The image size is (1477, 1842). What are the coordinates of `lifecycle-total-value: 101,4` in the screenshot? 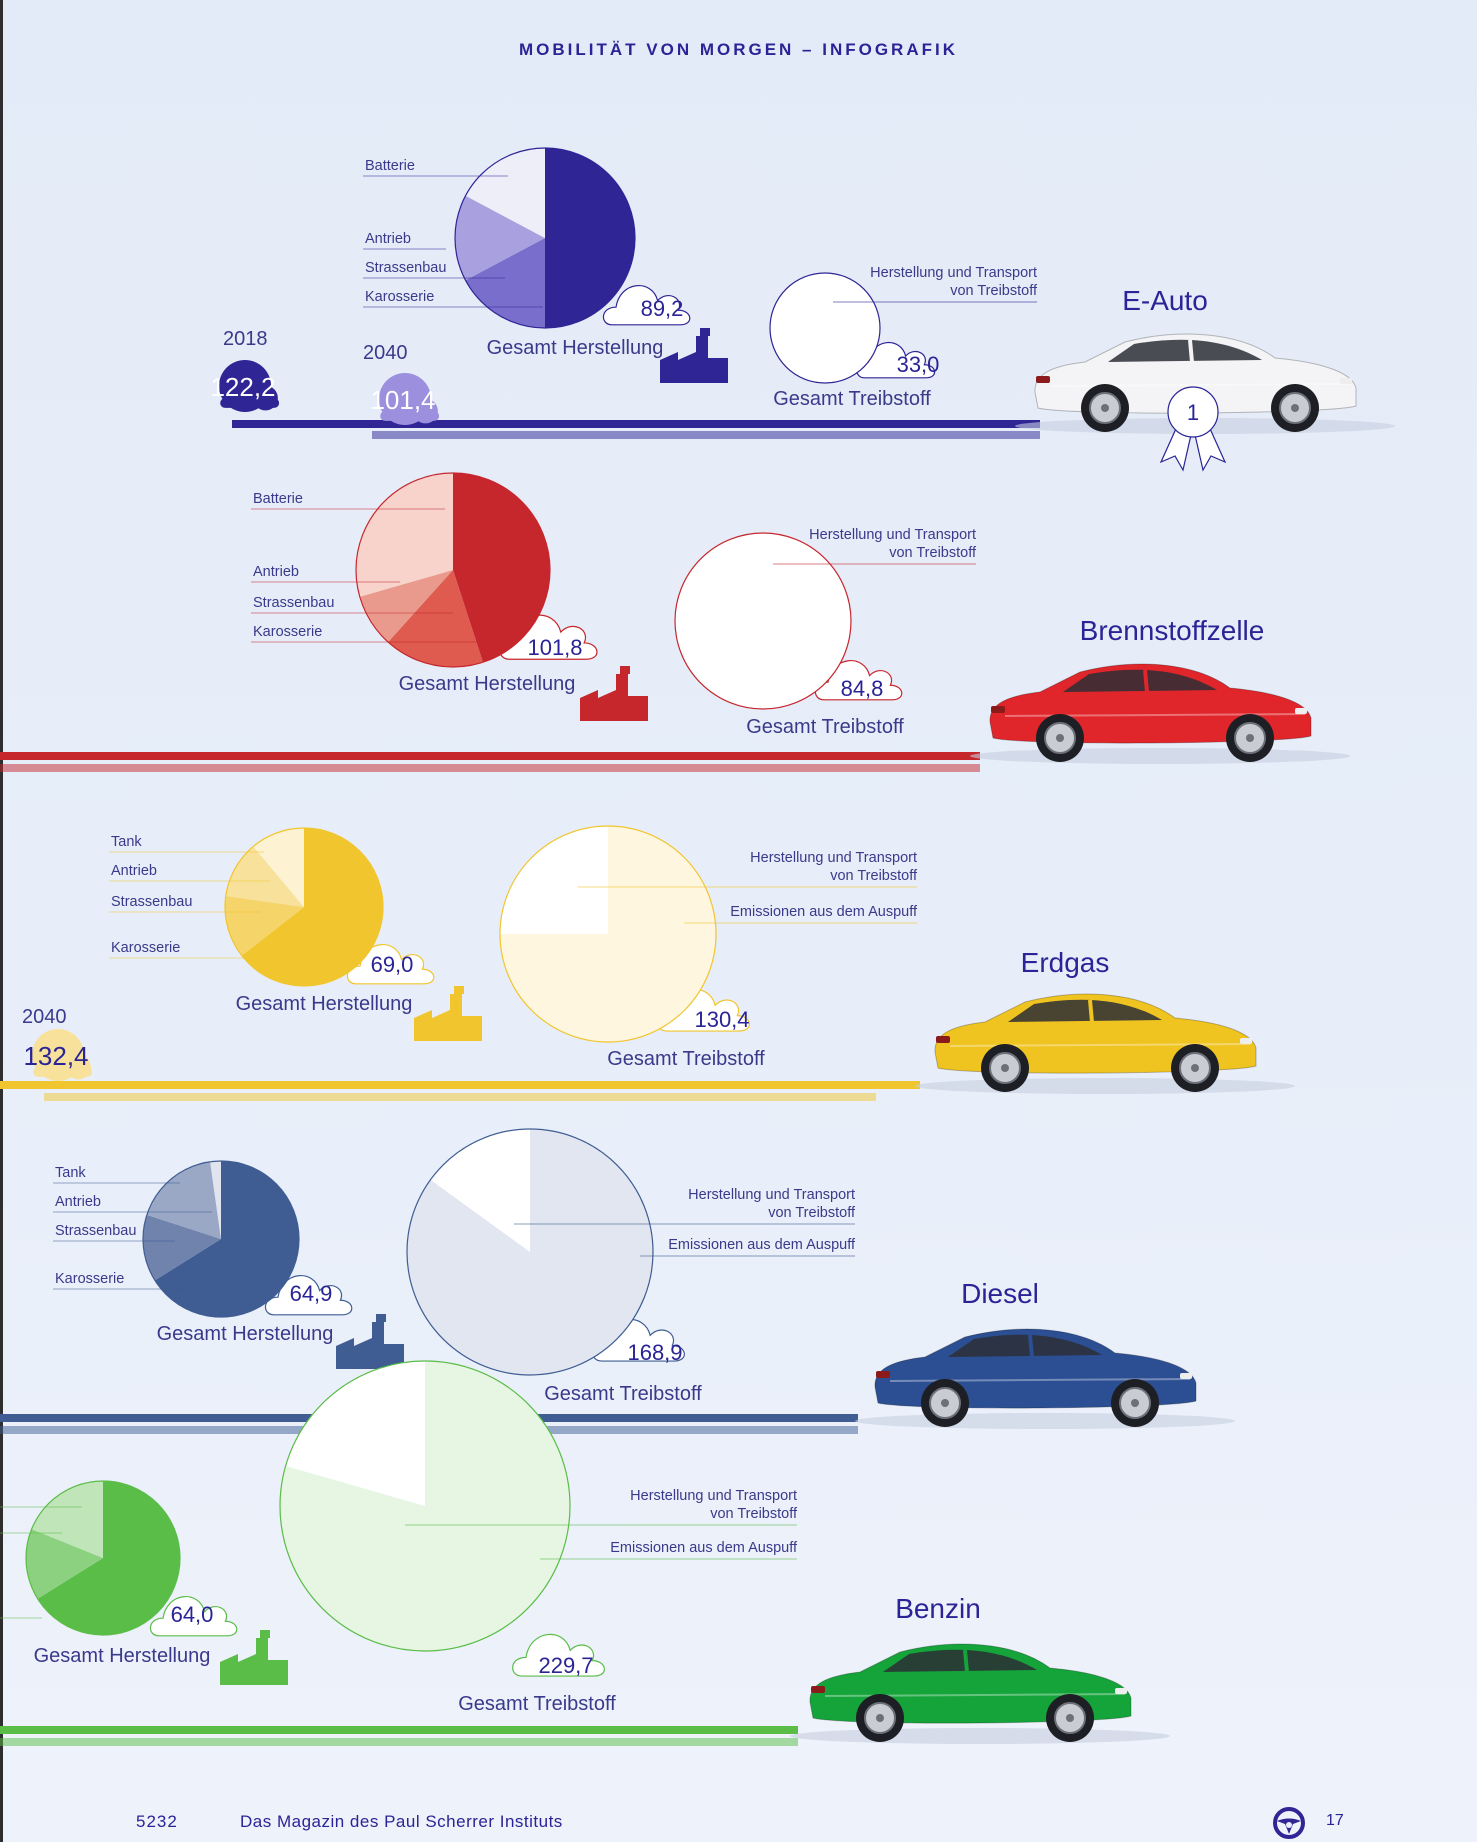 It's located at (402, 400).